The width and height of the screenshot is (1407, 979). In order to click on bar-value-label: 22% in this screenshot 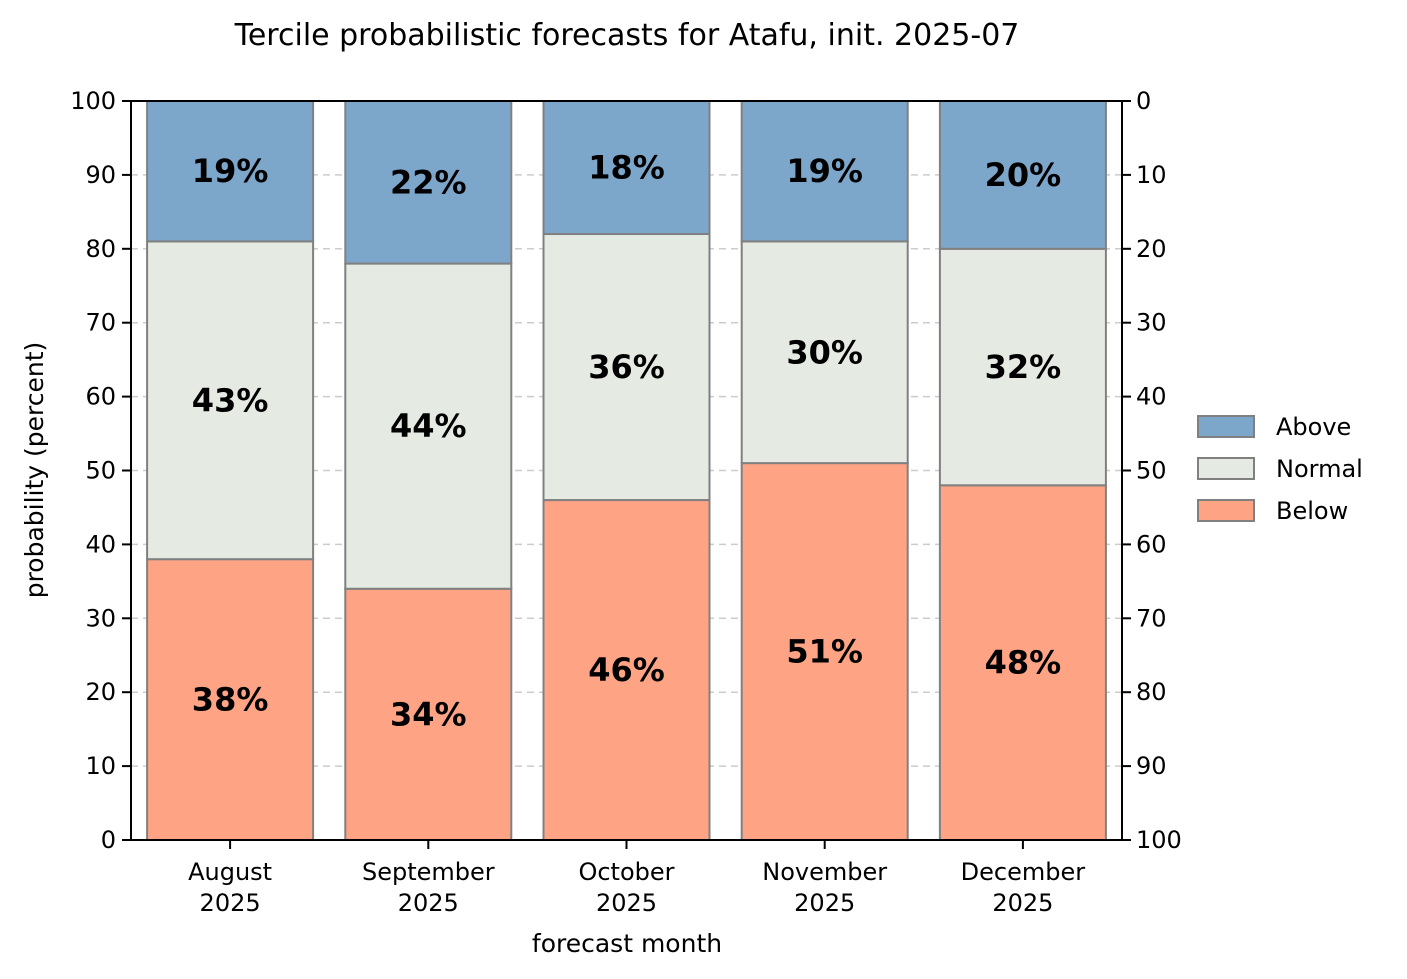, I will do `click(428, 182)`.